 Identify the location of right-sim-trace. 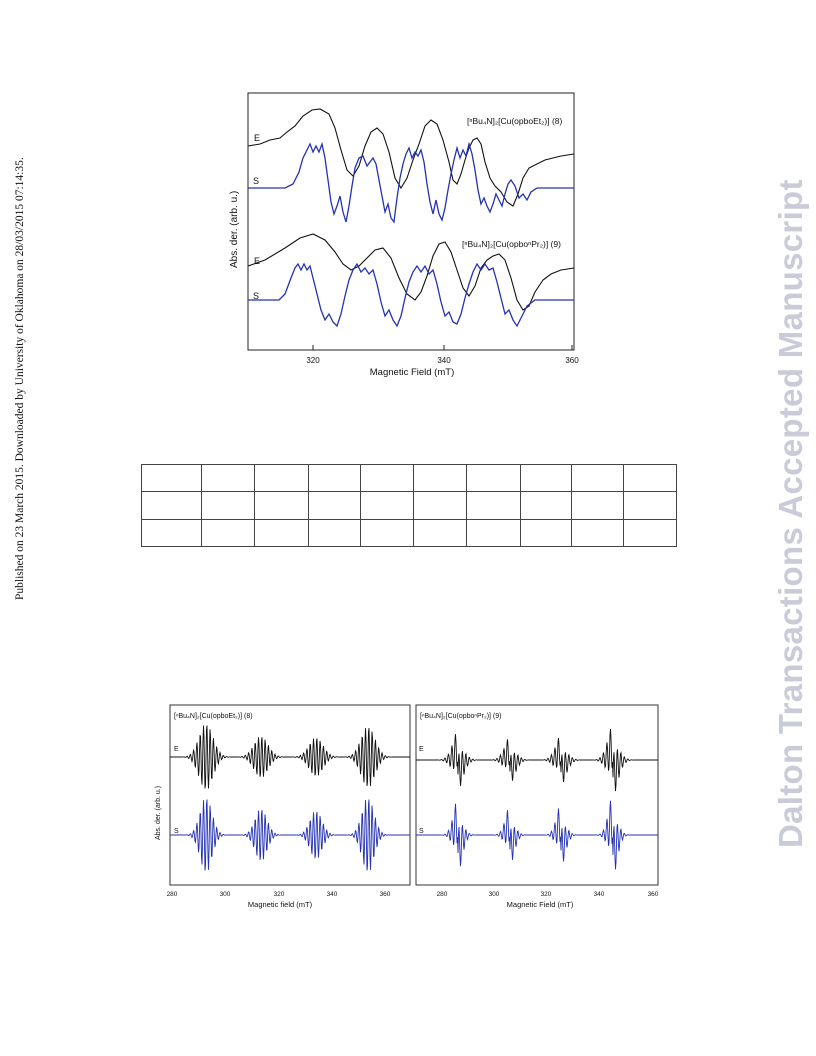
(537, 835).